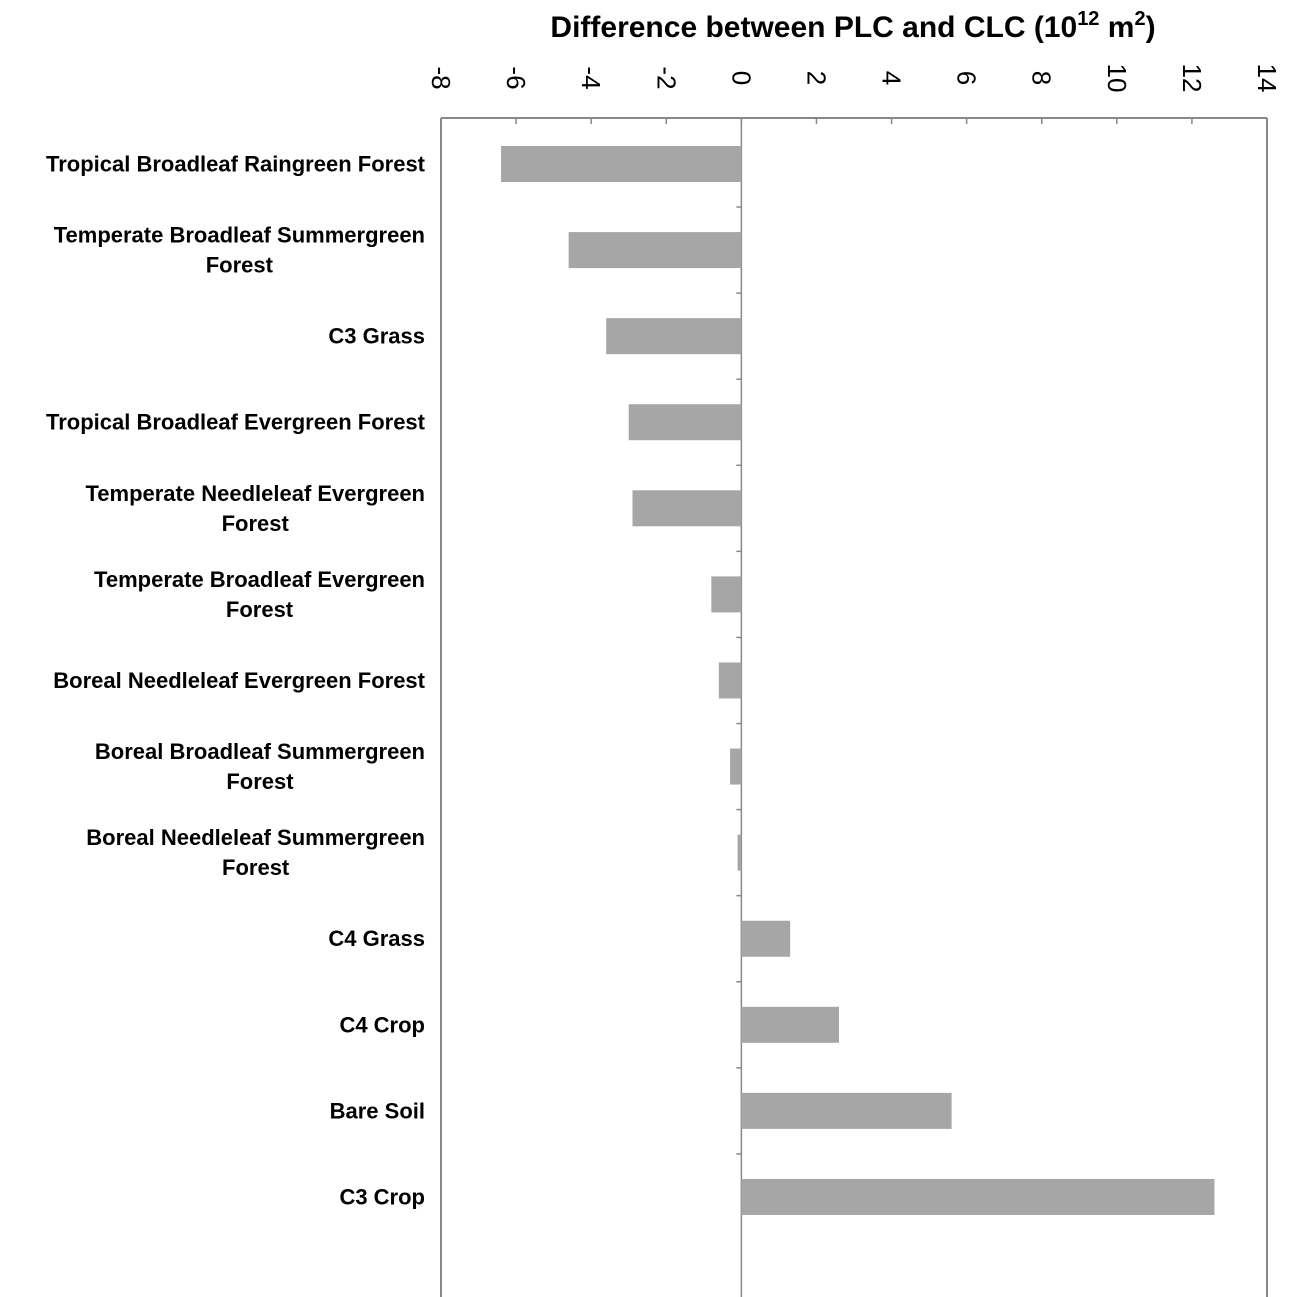 Image resolution: width=1291 pixels, height=1297 pixels. Describe the element at coordinates (239, 680) in the screenshot. I see `category-label: Boreal Needleleaf Evergreen Forest` at that location.